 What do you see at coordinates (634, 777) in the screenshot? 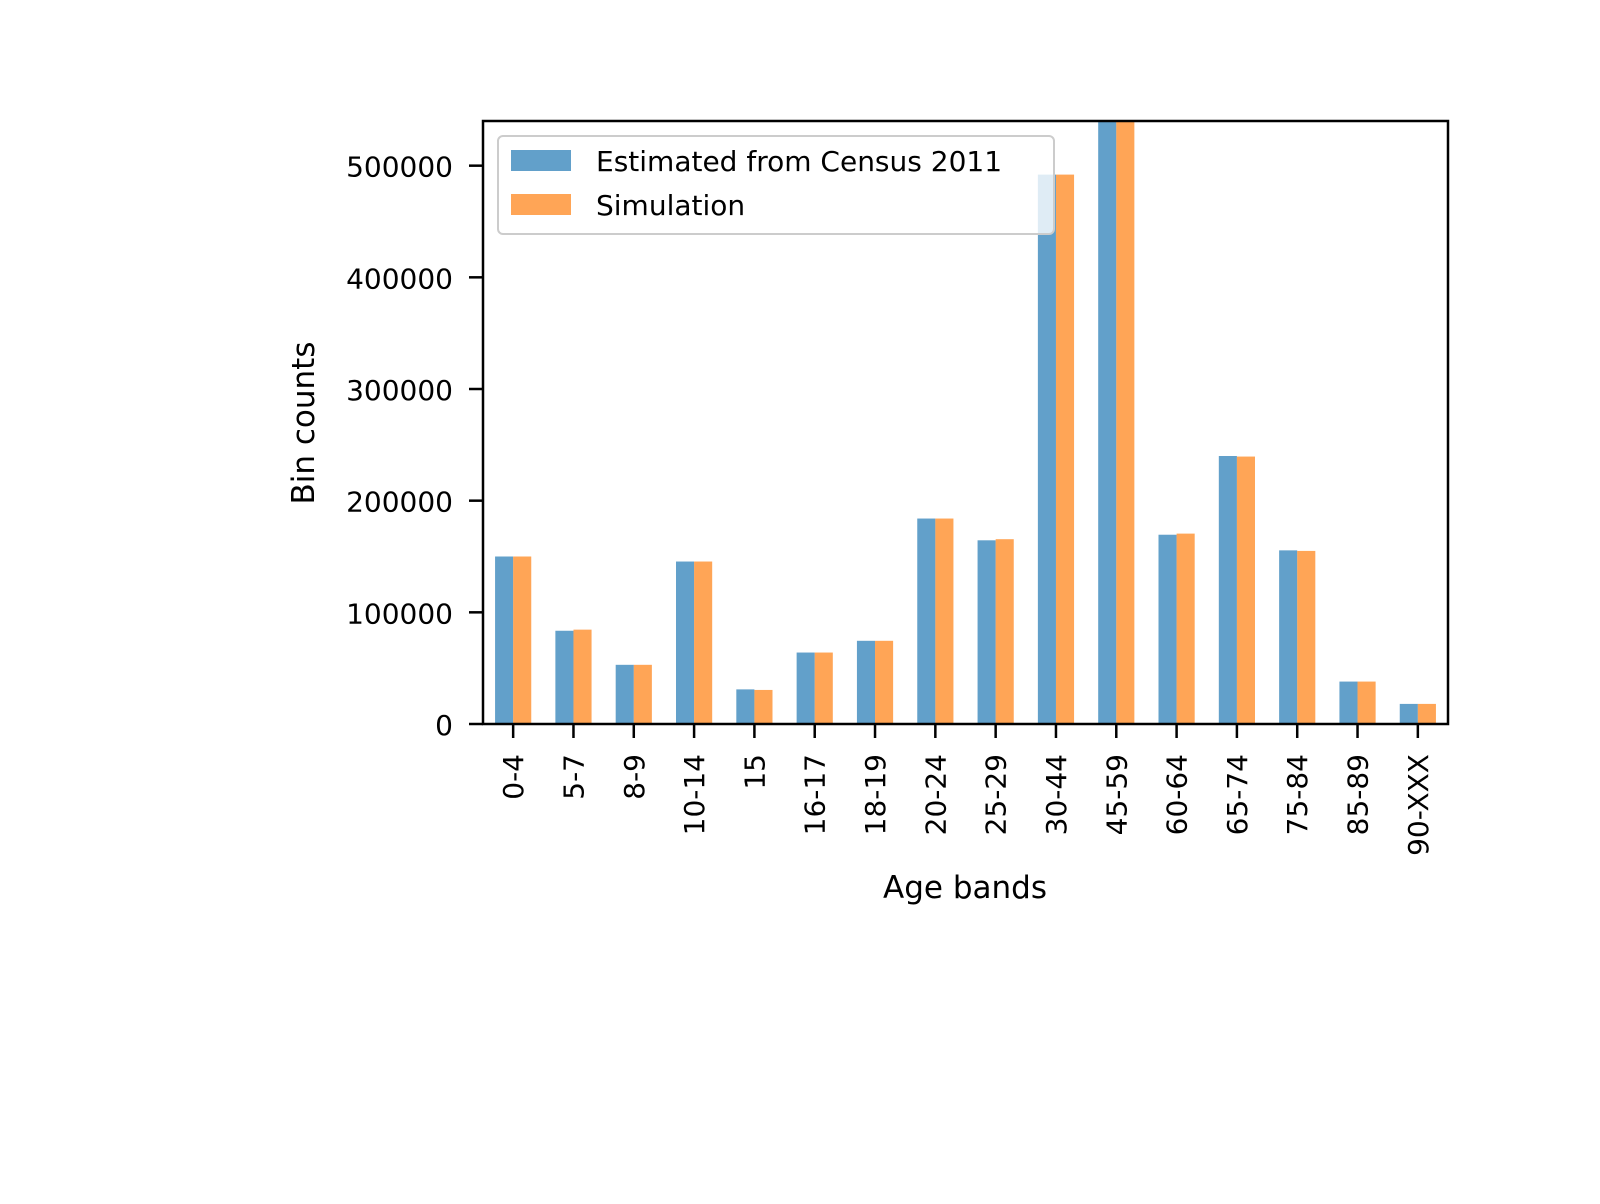
I see `x-tick-label: 8-9` at bounding box center [634, 777].